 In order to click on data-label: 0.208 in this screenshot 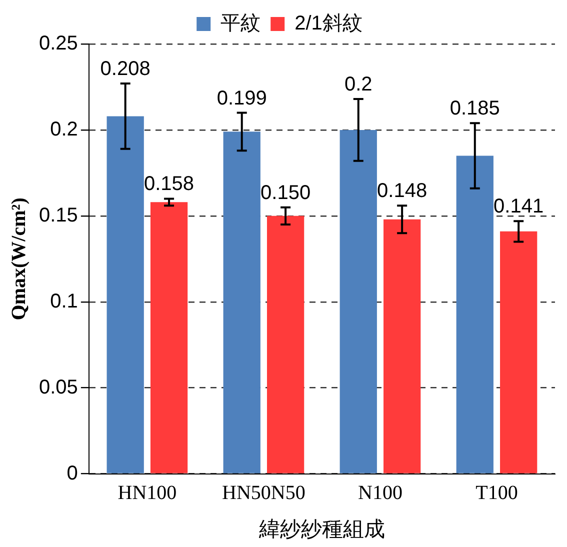, I will do `click(125, 69)`.